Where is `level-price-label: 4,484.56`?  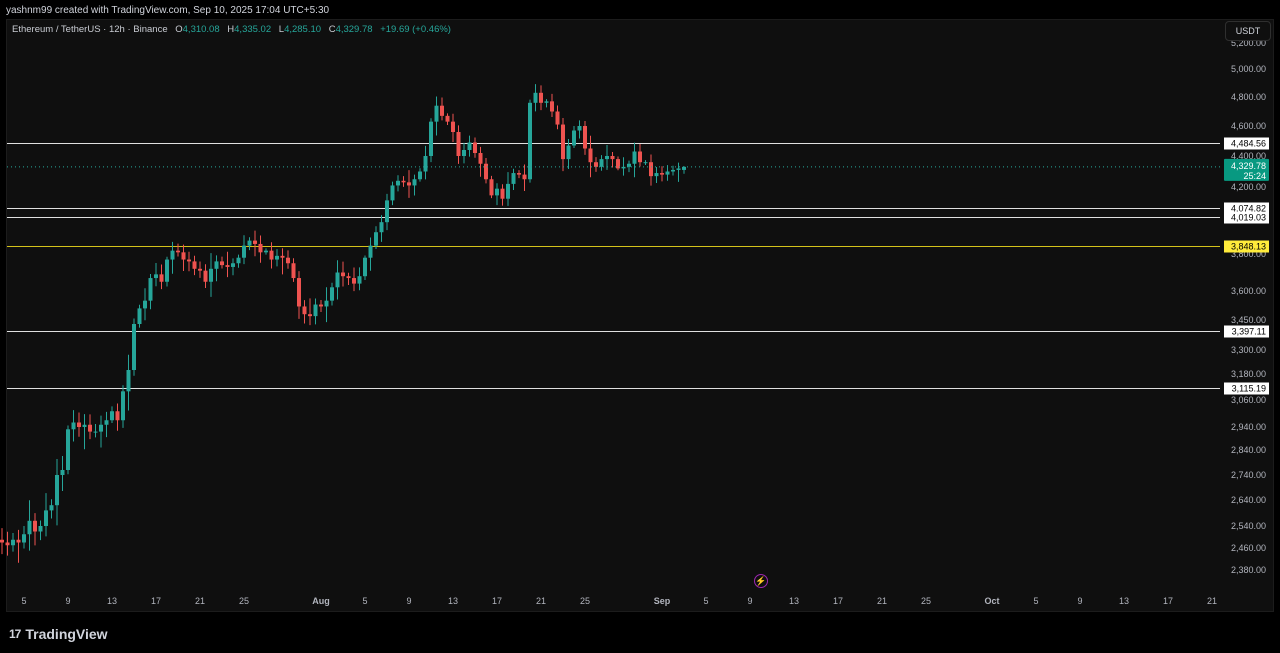 level-price-label: 4,484.56 is located at coordinates (1248, 144).